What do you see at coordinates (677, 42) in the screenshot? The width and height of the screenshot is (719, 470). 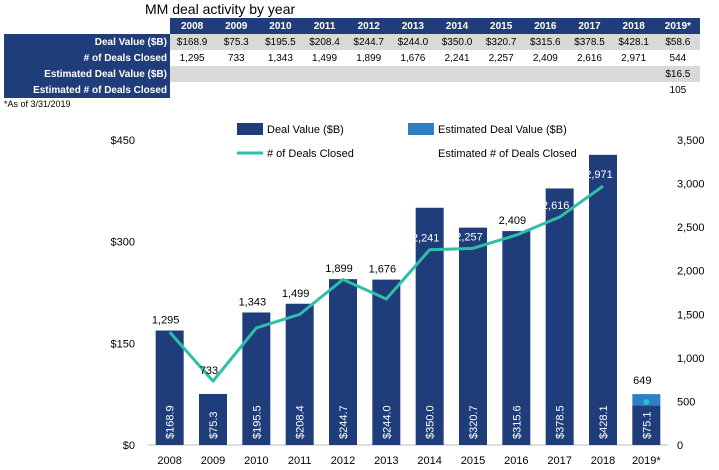 I see `table-cell: $58.6` at bounding box center [677, 42].